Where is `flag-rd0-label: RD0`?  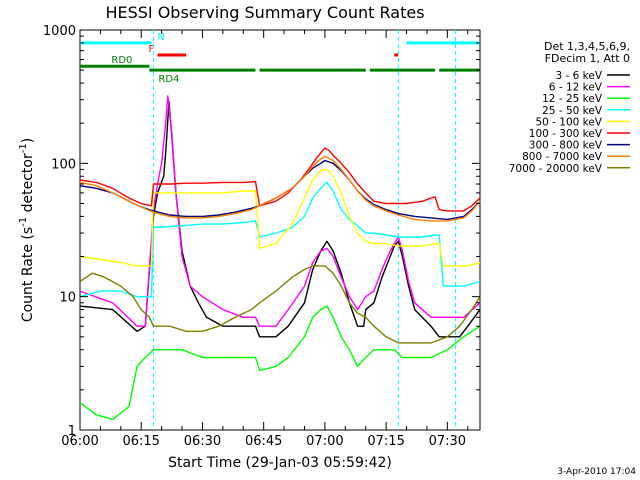 flag-rd0-label: RD0 is located at coordinates (121, 60).